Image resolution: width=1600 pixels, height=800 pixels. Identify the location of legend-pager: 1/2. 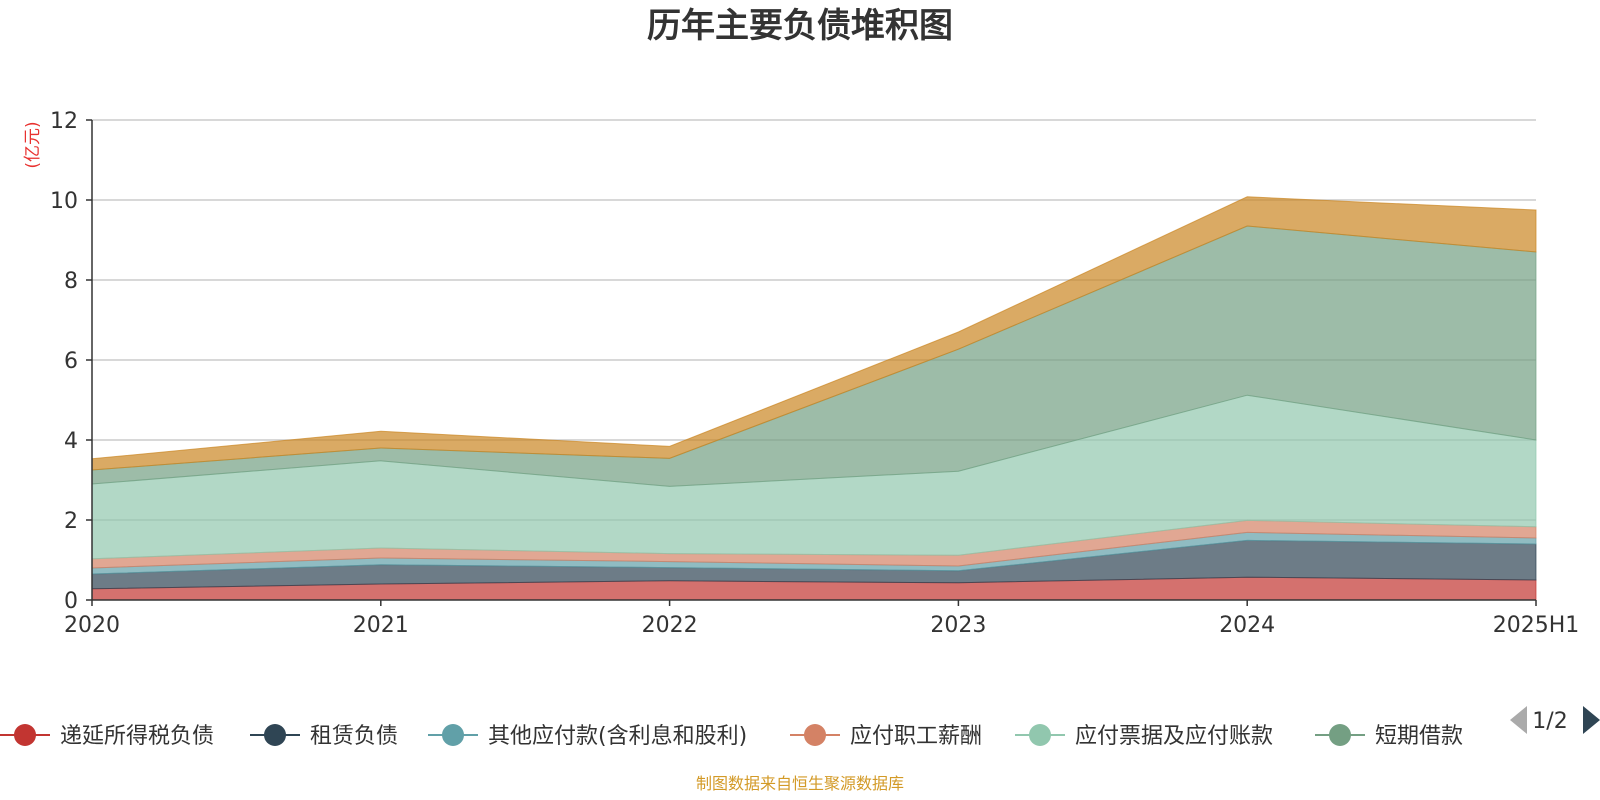
(1555, 720).